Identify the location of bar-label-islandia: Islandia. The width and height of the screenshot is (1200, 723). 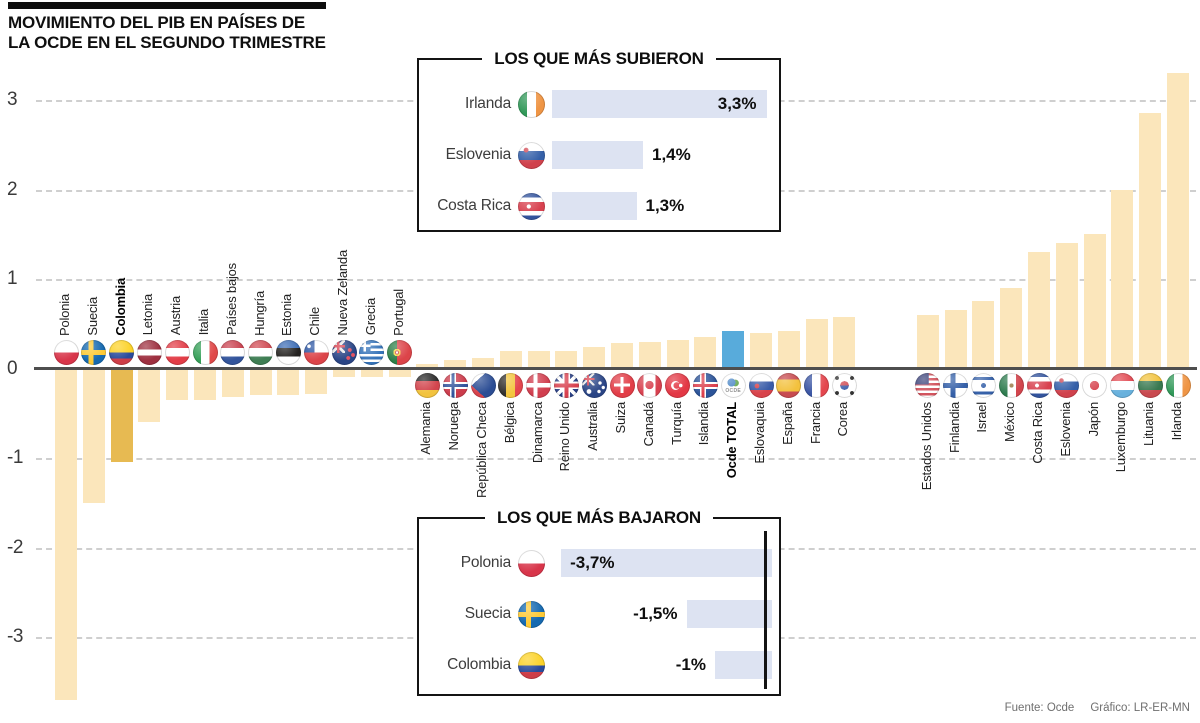
(704, 423).